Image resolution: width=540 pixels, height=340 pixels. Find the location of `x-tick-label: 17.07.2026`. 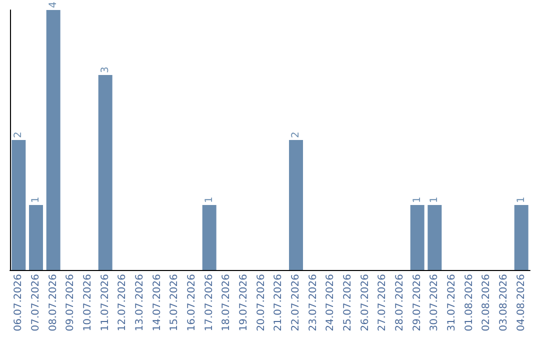

x-tick-label: 17.07.2026 is located at coordinates (209, 303).